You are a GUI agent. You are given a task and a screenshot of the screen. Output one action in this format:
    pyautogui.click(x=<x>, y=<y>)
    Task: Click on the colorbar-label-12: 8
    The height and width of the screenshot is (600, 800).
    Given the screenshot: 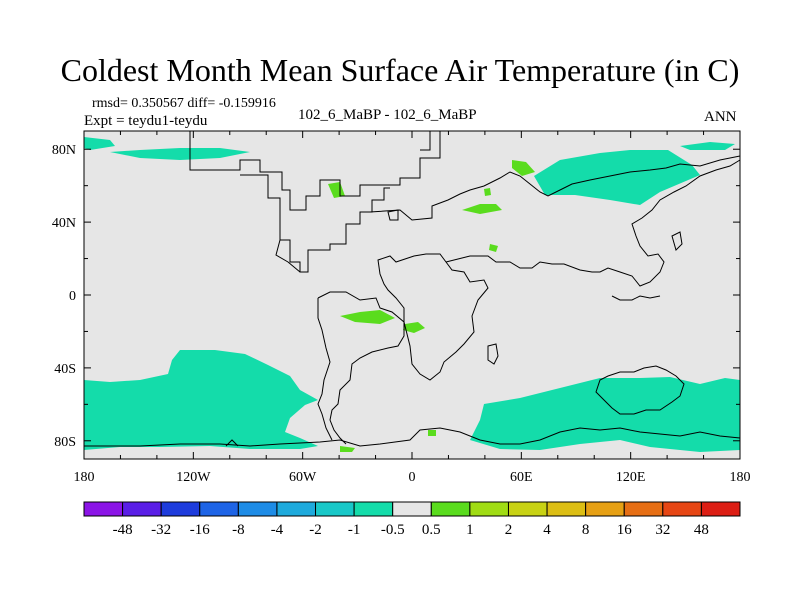 What is the action you would take?
    pyautogui.click(x=586, y=530)
    